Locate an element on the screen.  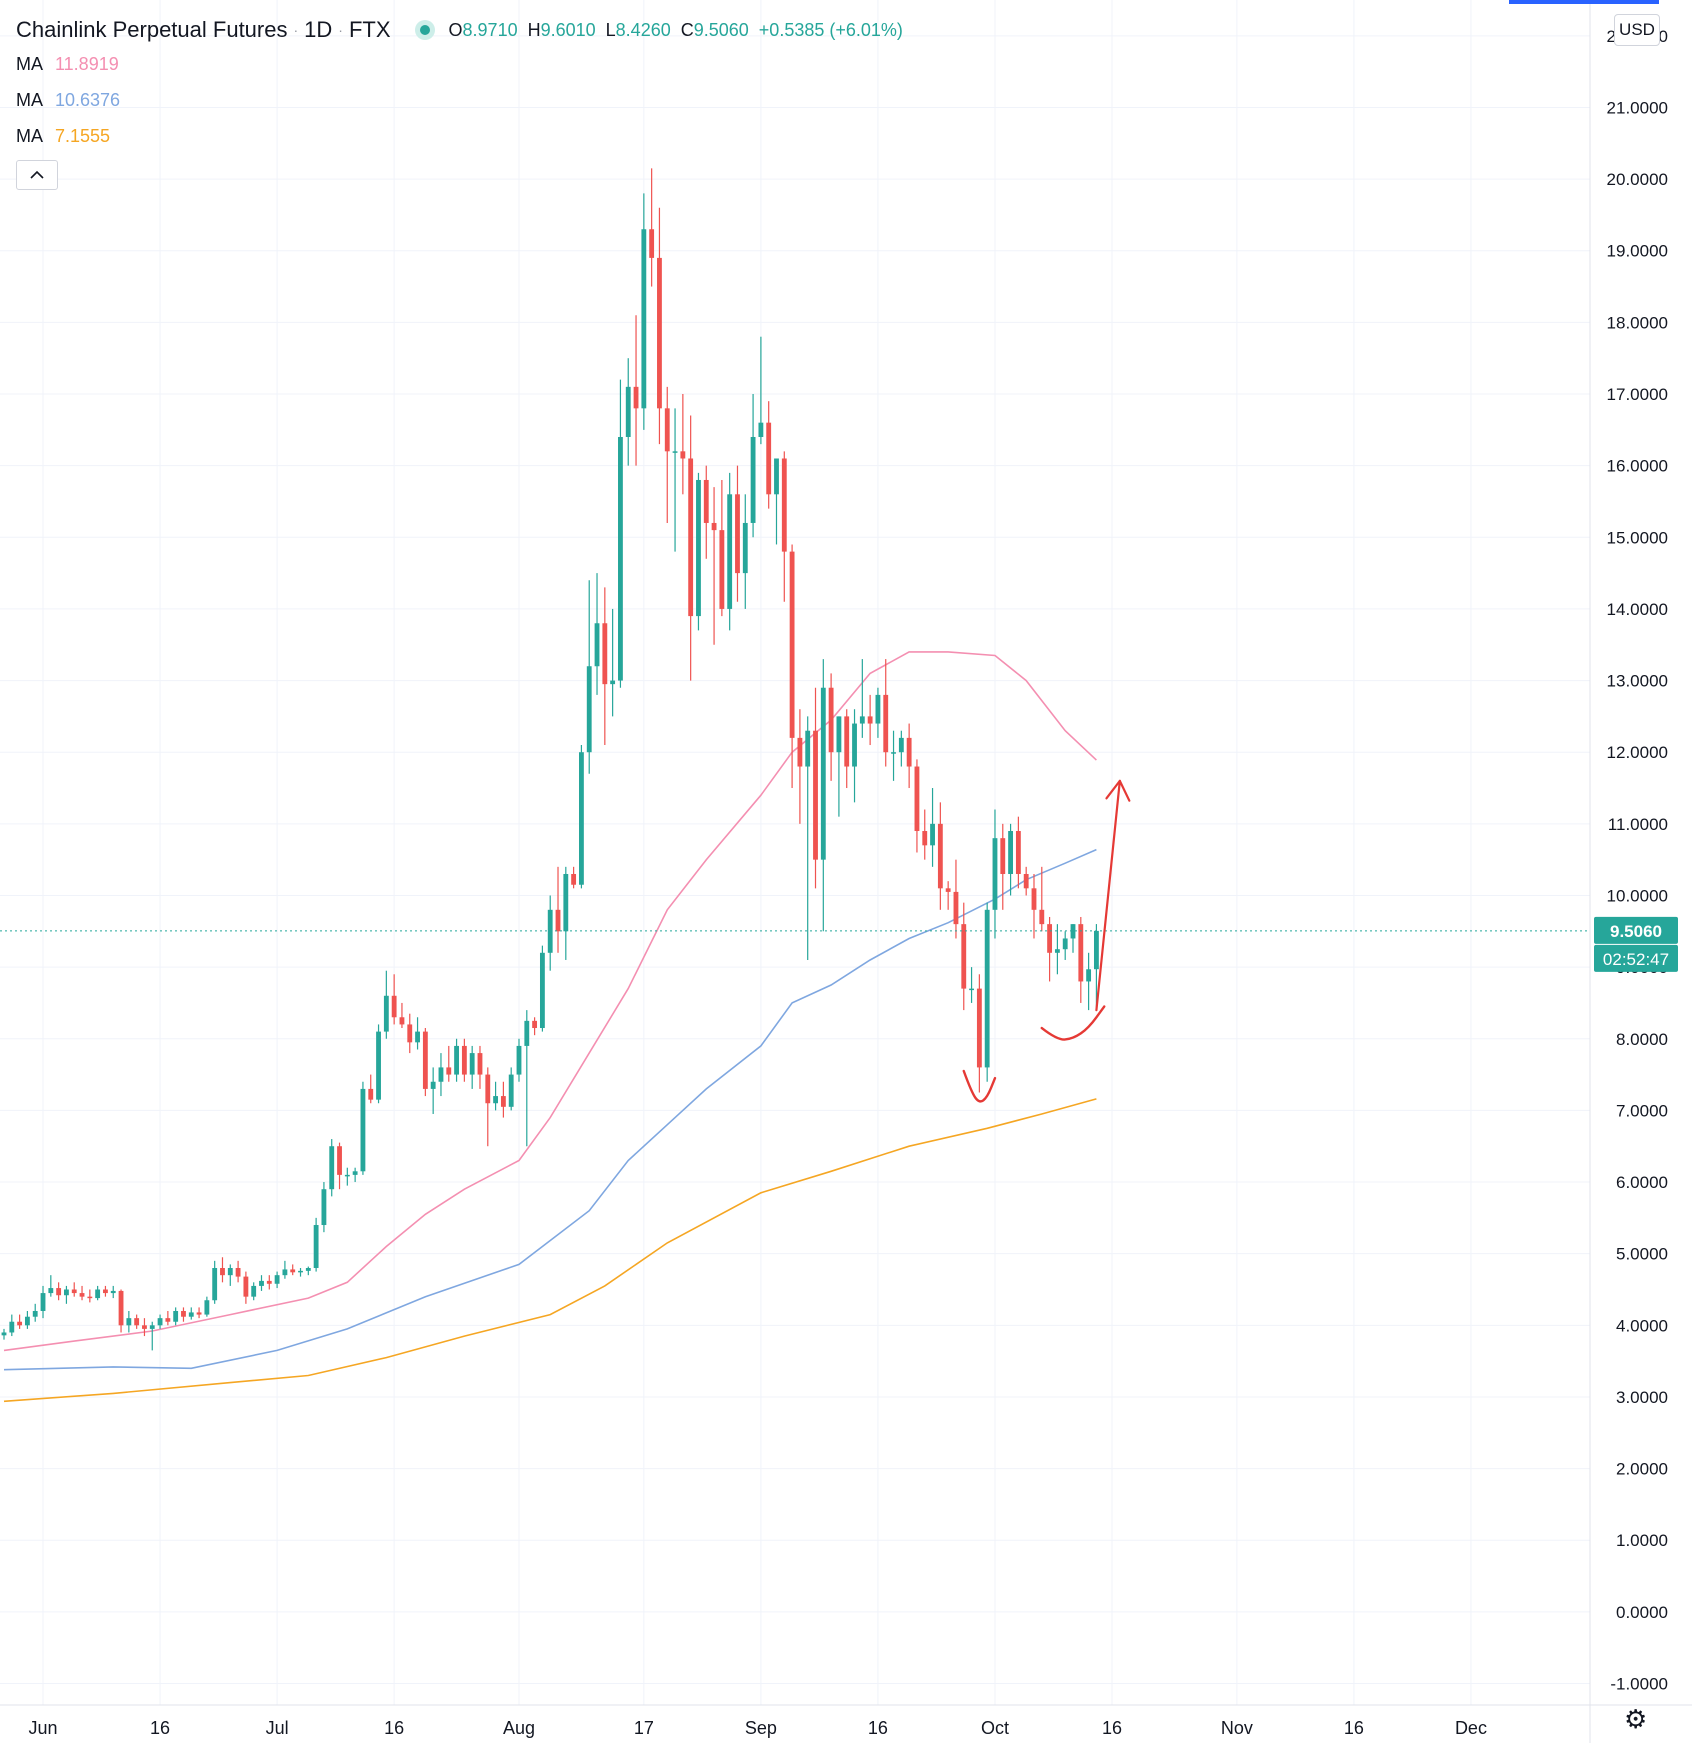
y-tick-label: 10.0000 is located at coordinates (1637, 895).